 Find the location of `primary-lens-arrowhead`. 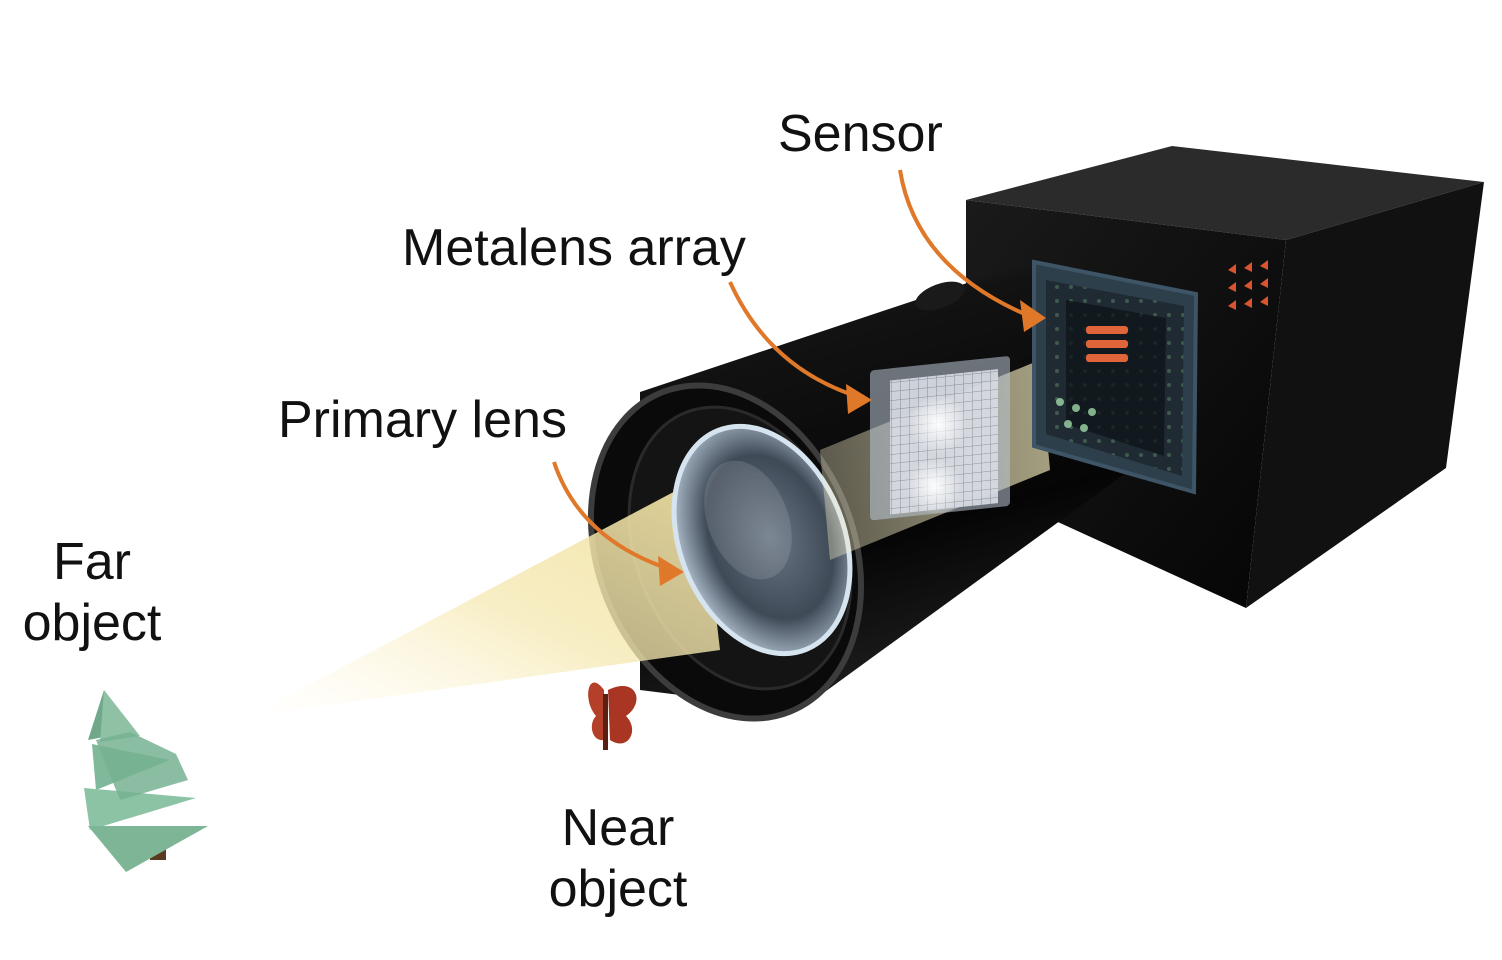

primary-lens-arrowhead is located at coordinates (671, 571).